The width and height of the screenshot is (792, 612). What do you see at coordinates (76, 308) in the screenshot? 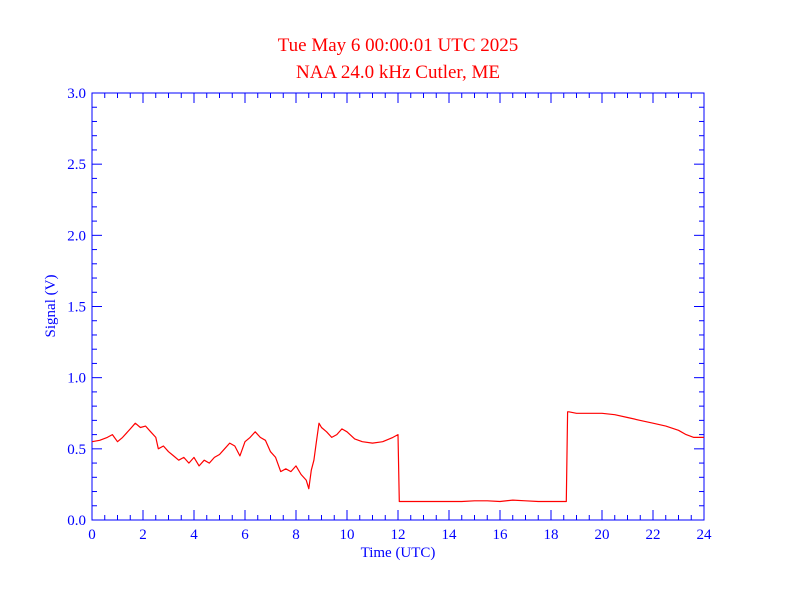
I see `y-tick-label: 1.5` at bounding box center [76, 308].